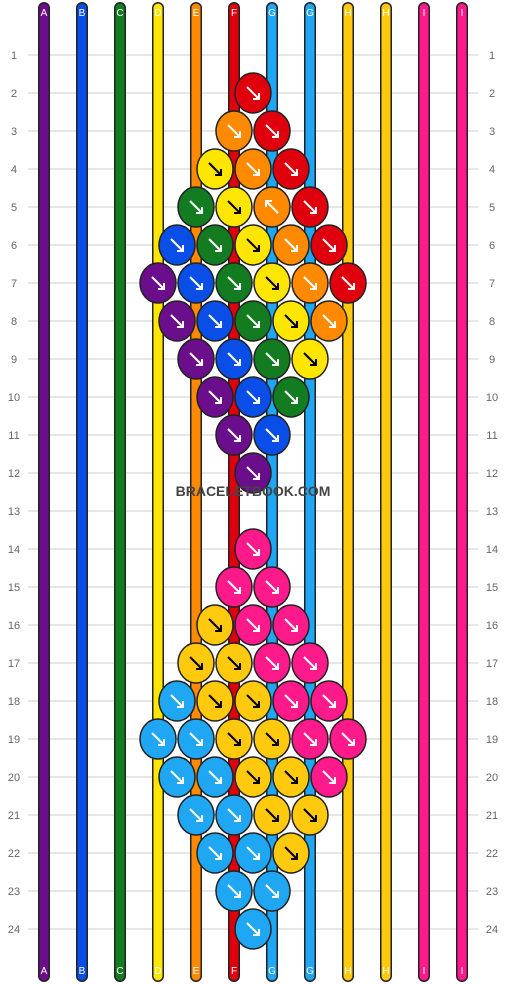 The image size is (506, 984). Describe the element at coordinates (492, 170) in the screenshot. I see `row-number: 4` at that location.